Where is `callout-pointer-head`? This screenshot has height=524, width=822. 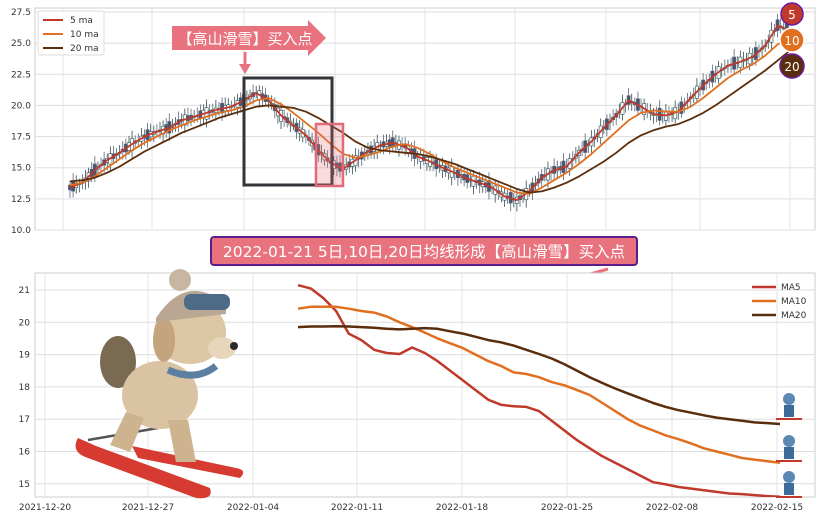
callout-pointer-head is located at coordinates (245, 69).